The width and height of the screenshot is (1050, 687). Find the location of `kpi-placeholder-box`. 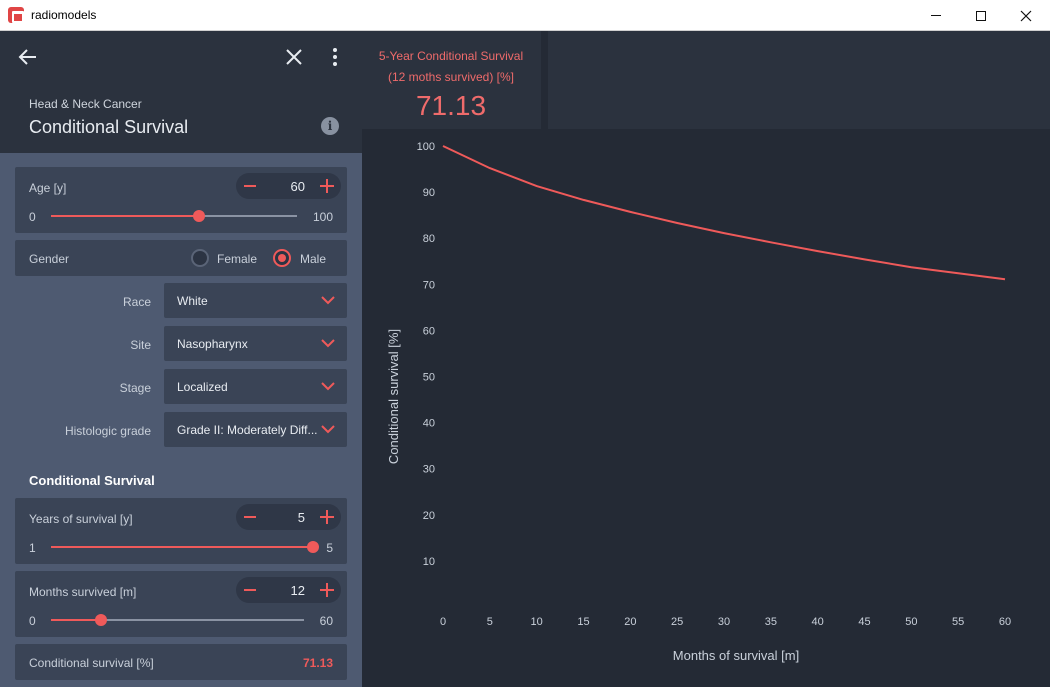

kpi-placeholder-box is located at coordinates (799, 80).